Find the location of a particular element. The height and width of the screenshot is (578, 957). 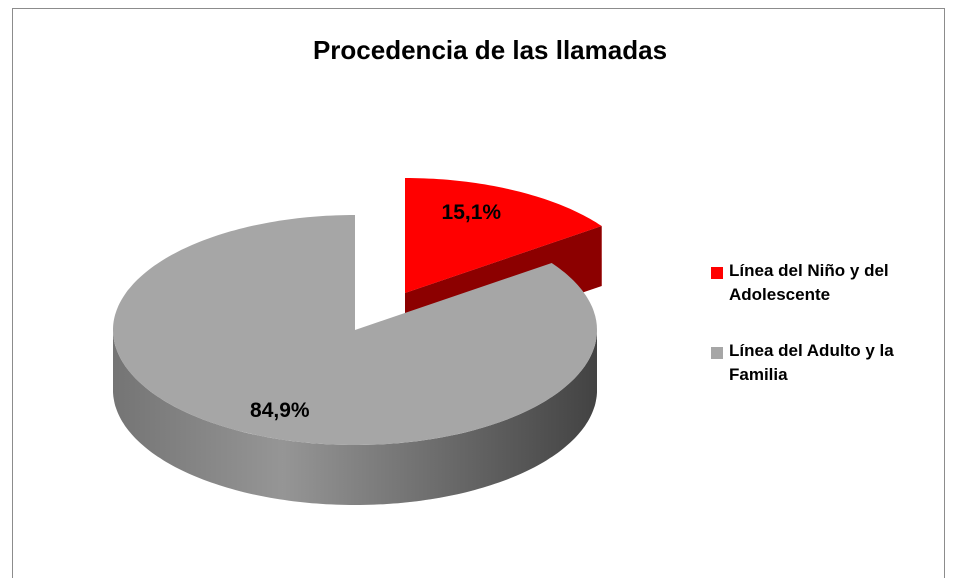

slice is located at coordinates (503, 235).